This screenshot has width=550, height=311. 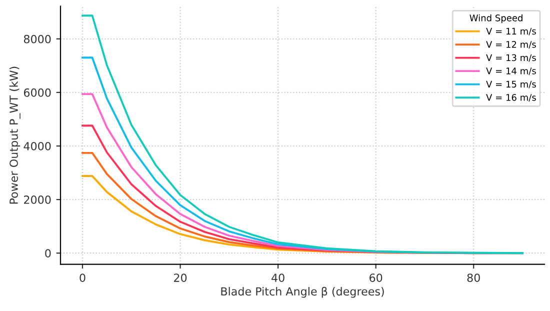 What do you see at coordinates (14, 135) in the screenshot?
I see `y-axis-title: Power Output P_WT (kW)` at bounding box center [14, 135].